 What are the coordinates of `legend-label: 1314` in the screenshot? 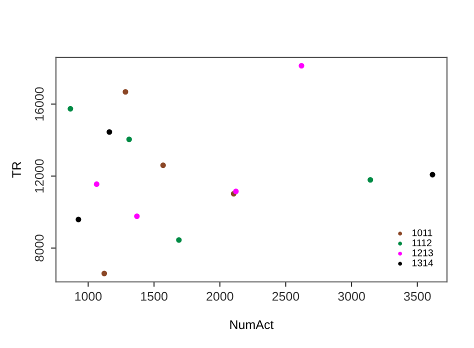 It's located at (423, 262).